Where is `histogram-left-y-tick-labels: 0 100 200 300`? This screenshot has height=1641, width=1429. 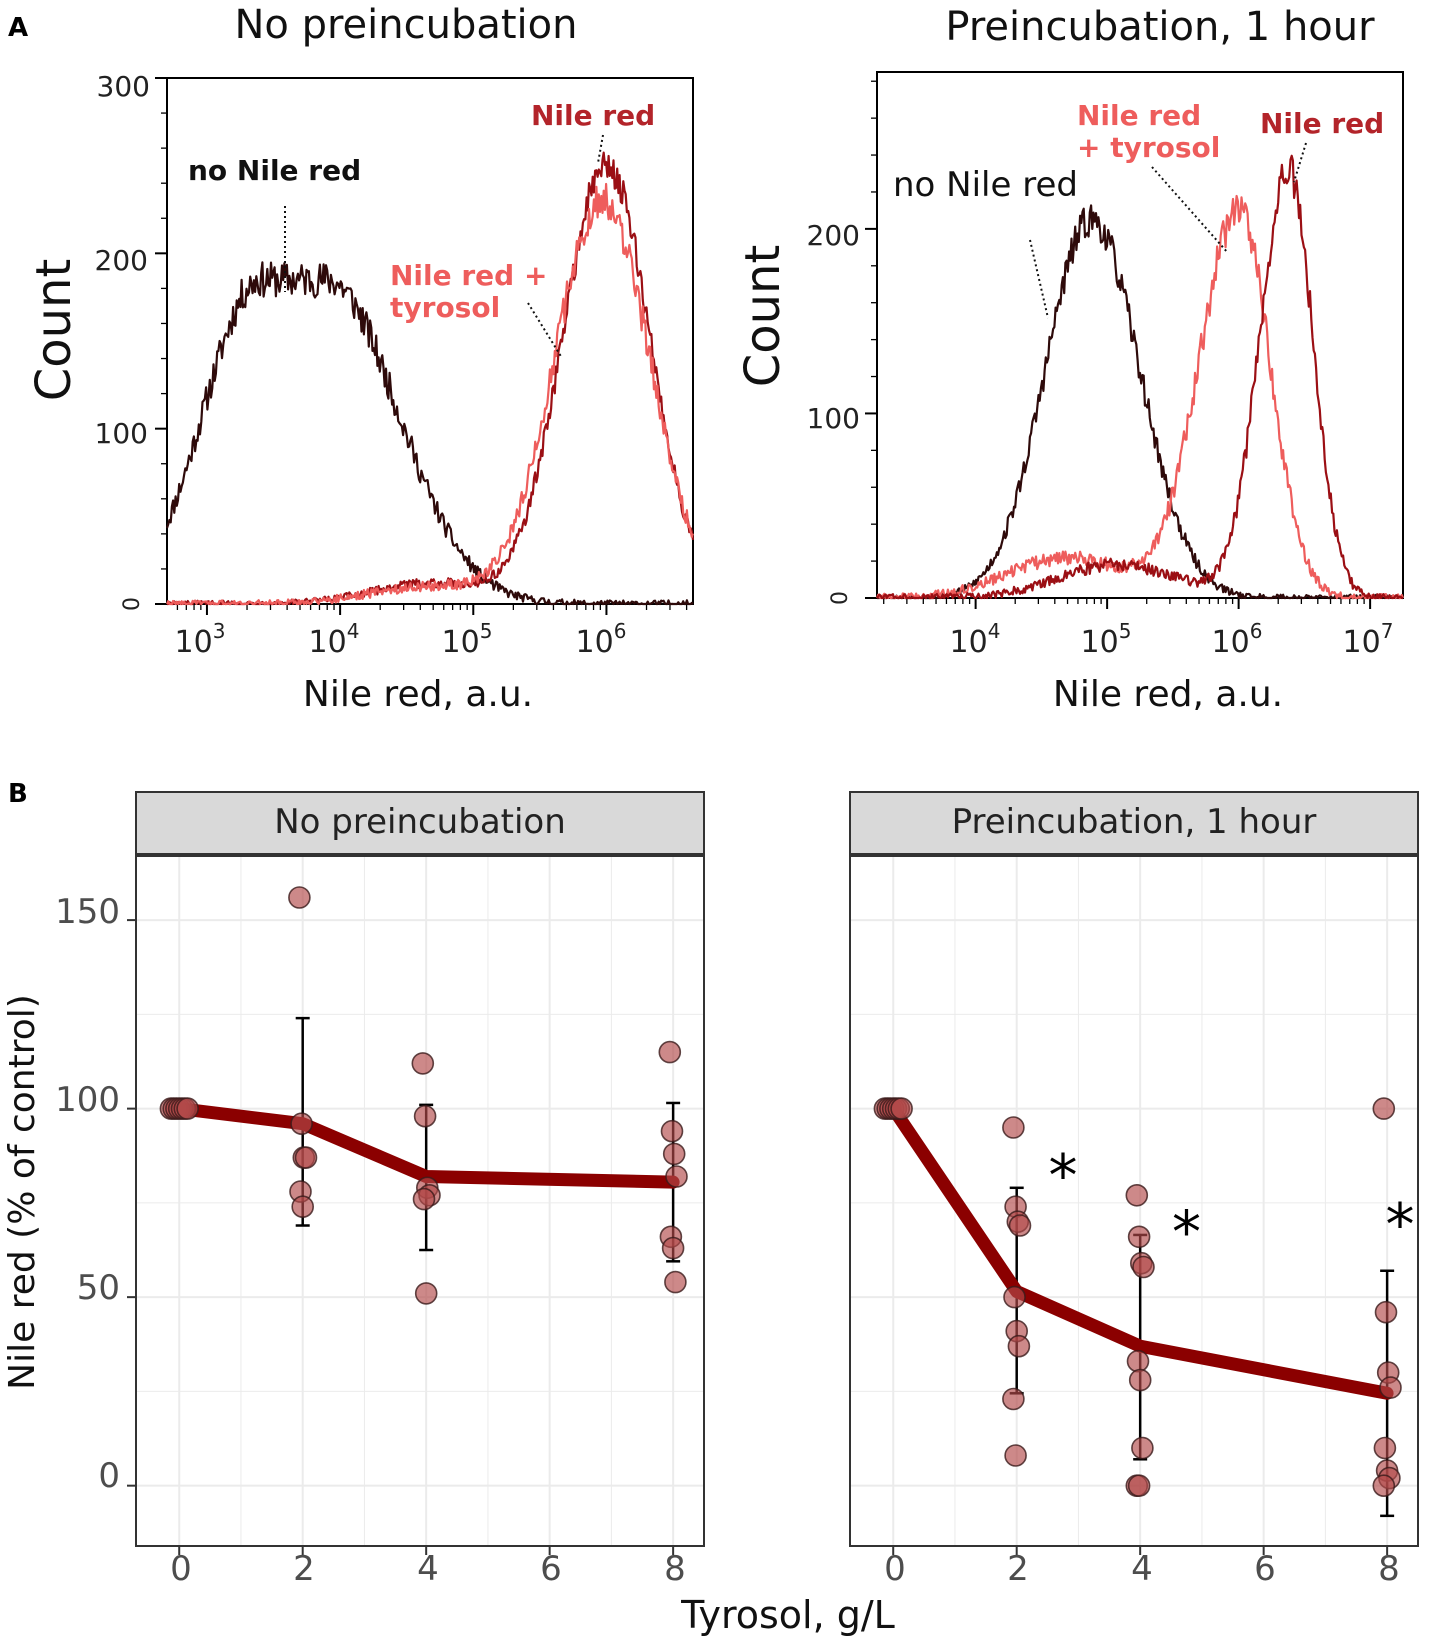 histogram-left-y-tick-labels: 0 100 200 300 is located at coordinates (122, 340).